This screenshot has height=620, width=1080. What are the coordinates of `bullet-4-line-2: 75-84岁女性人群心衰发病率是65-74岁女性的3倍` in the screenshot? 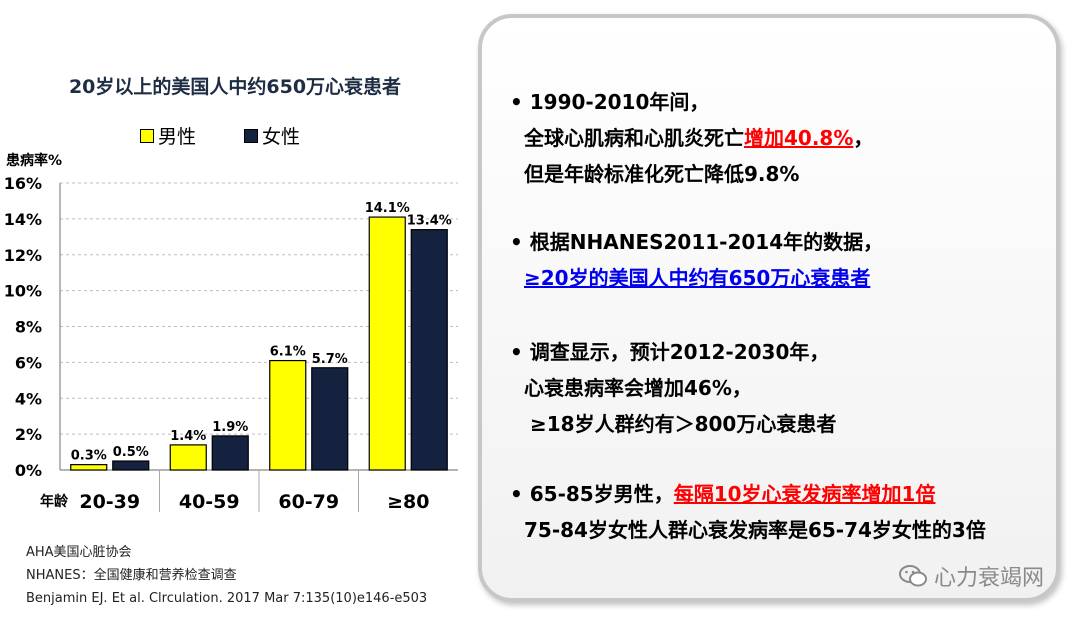 It's located at (755, 530).